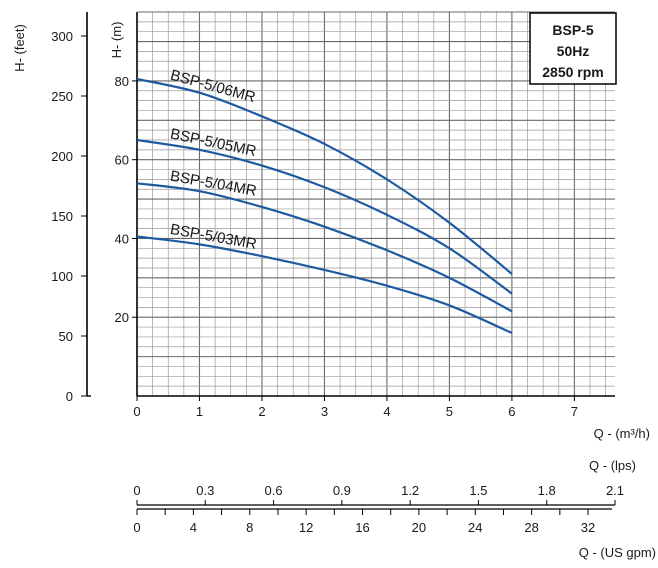 Image resolution: width=658 pixels, height=568 pixels. Describe the element at coordinates (362, 527) in the screenshot. I see `gpm-tick-label: 16` at that location.